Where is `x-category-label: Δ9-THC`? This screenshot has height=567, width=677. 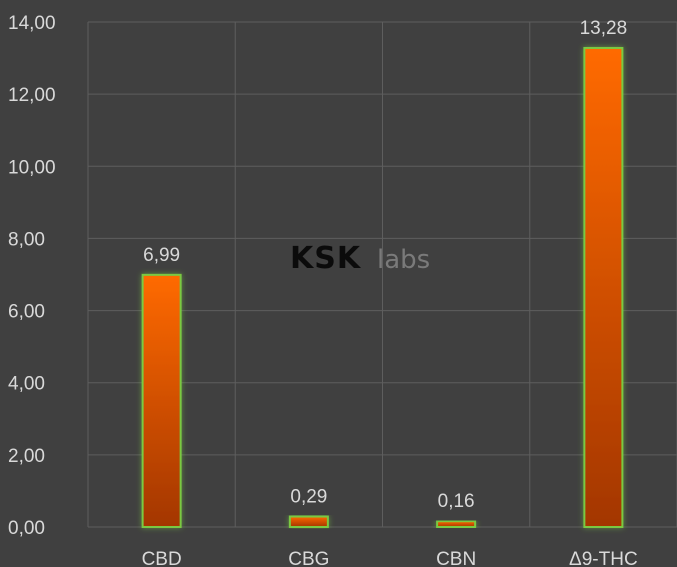 x-category-label: Δ9-THC is located at coordinates (603, 558).